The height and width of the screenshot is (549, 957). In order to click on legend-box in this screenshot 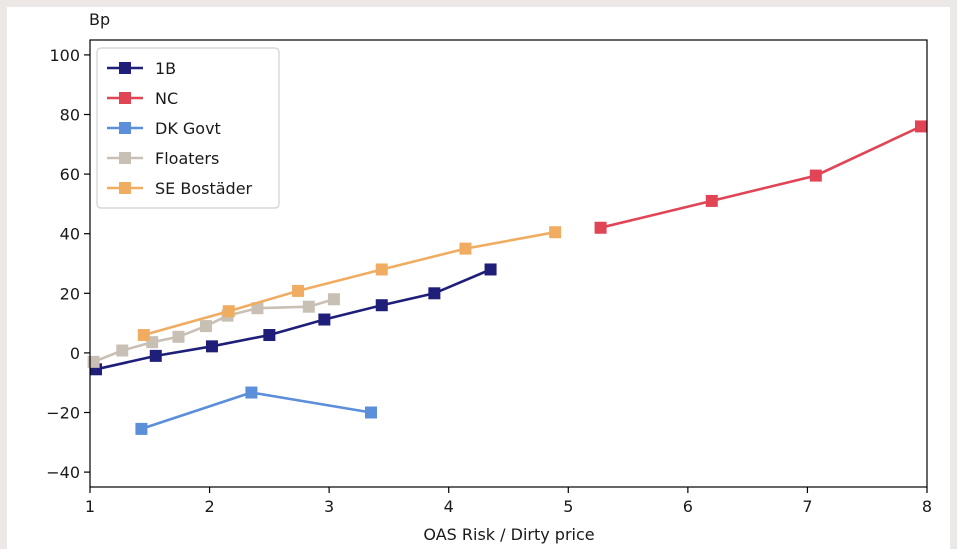, I will do `click(188, 128)`.